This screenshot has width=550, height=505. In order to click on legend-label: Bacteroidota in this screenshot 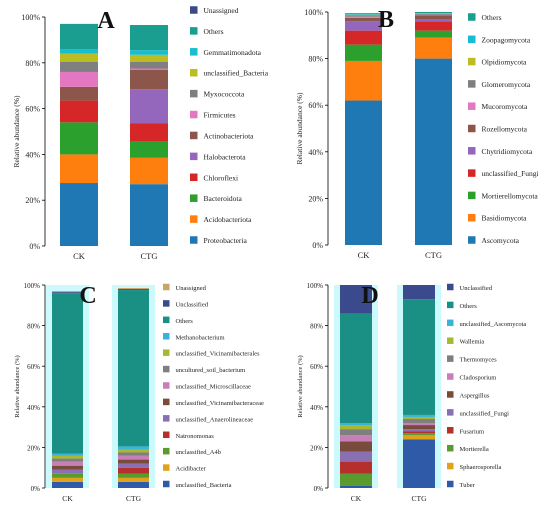, I will do `click(223, 198)`.